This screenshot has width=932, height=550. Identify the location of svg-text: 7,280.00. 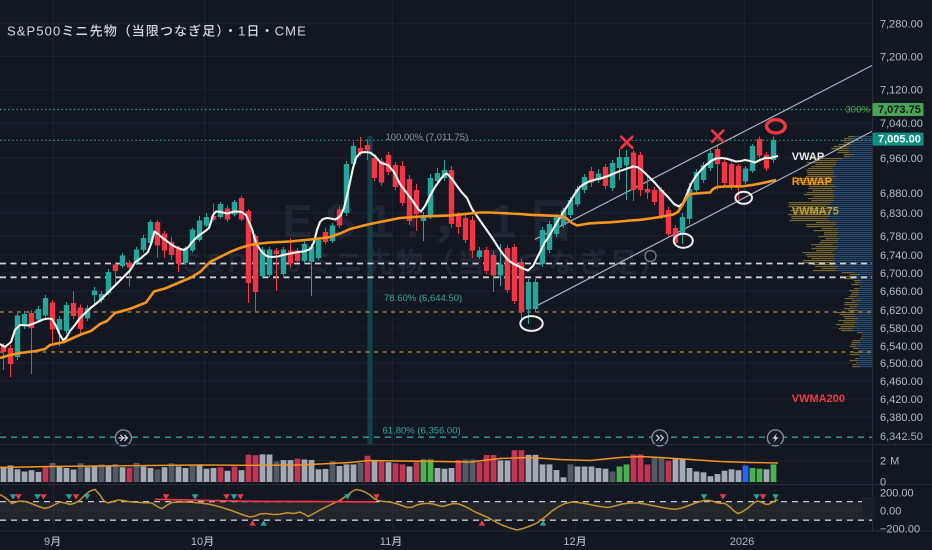
(901, 25).